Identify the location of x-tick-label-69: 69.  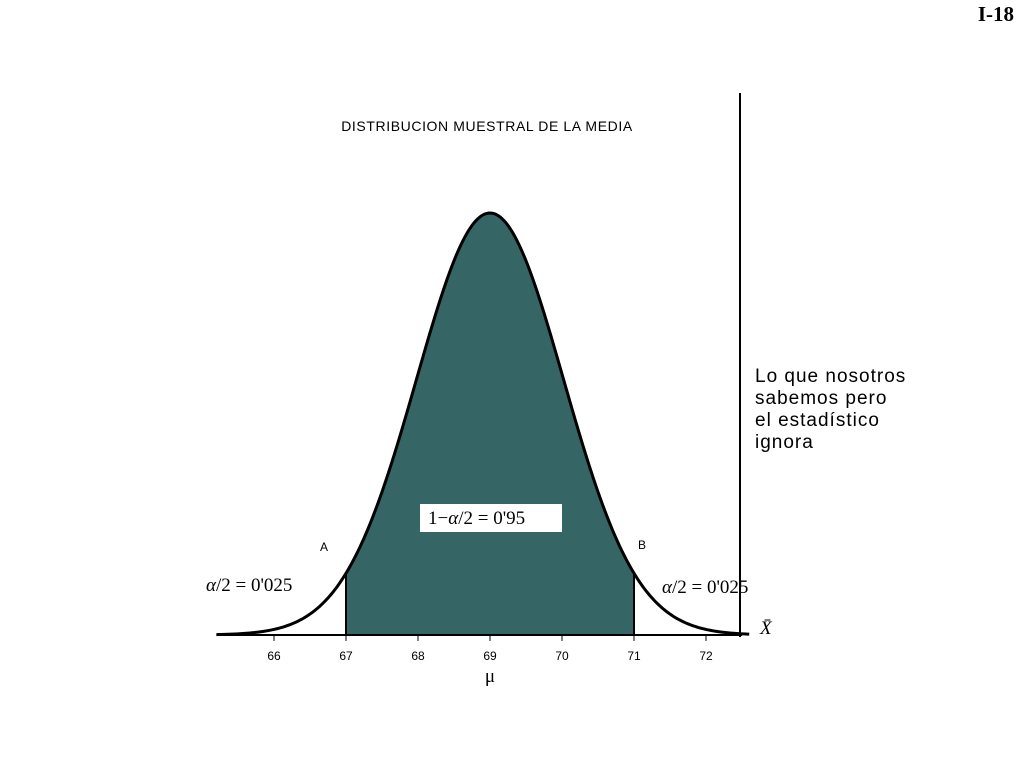
(490, 656).